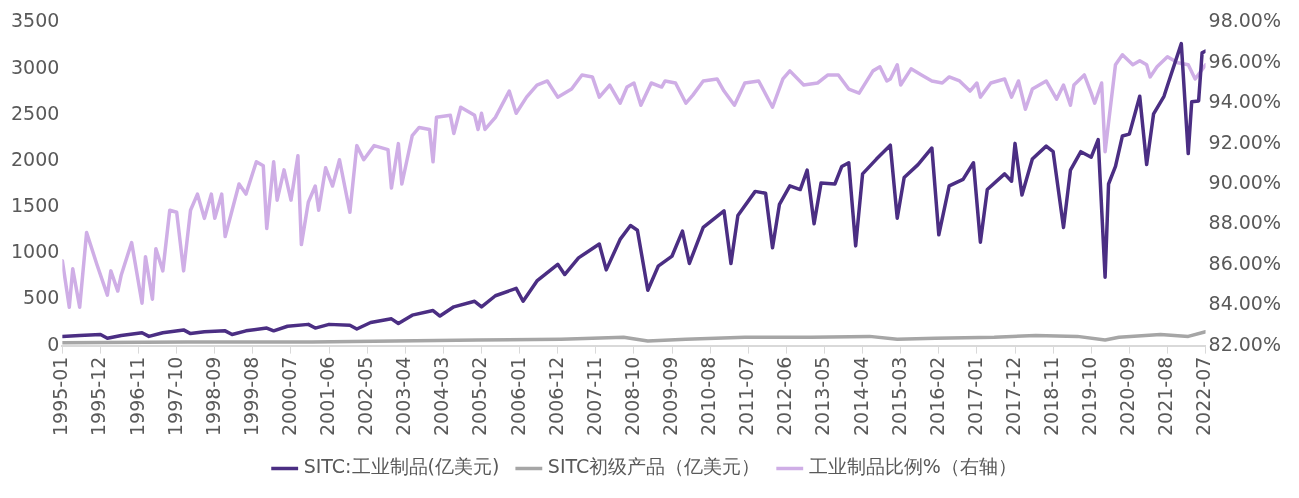  What do you see at coordinates (53, 343) in the screenshot?
I see `y-tick-label: 0` at bounding box center [53, 343].